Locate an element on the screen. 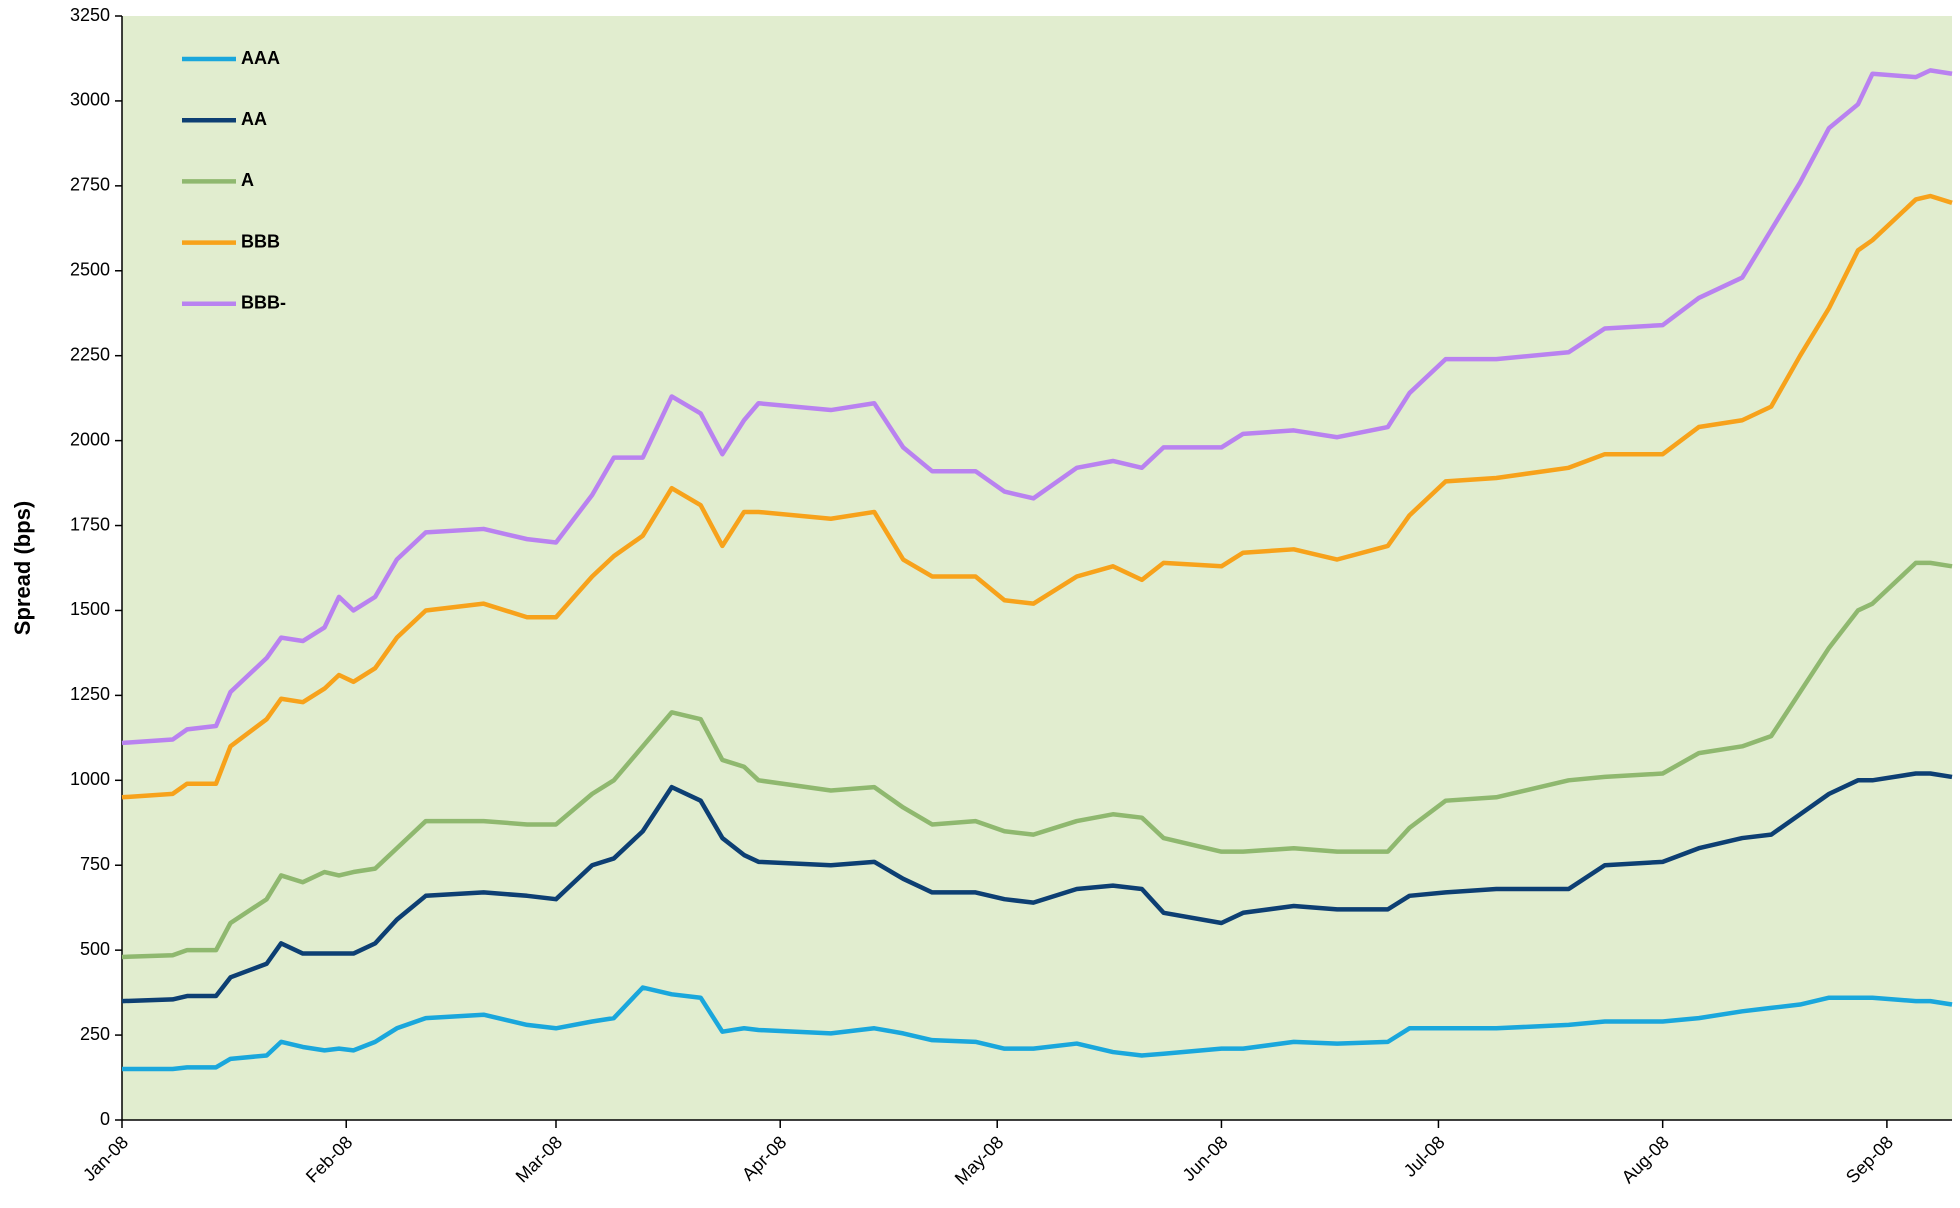 The width and height of the screenshot is (1960, 1208). y-tick-label: 2000 is located at coordinates (90, 439).